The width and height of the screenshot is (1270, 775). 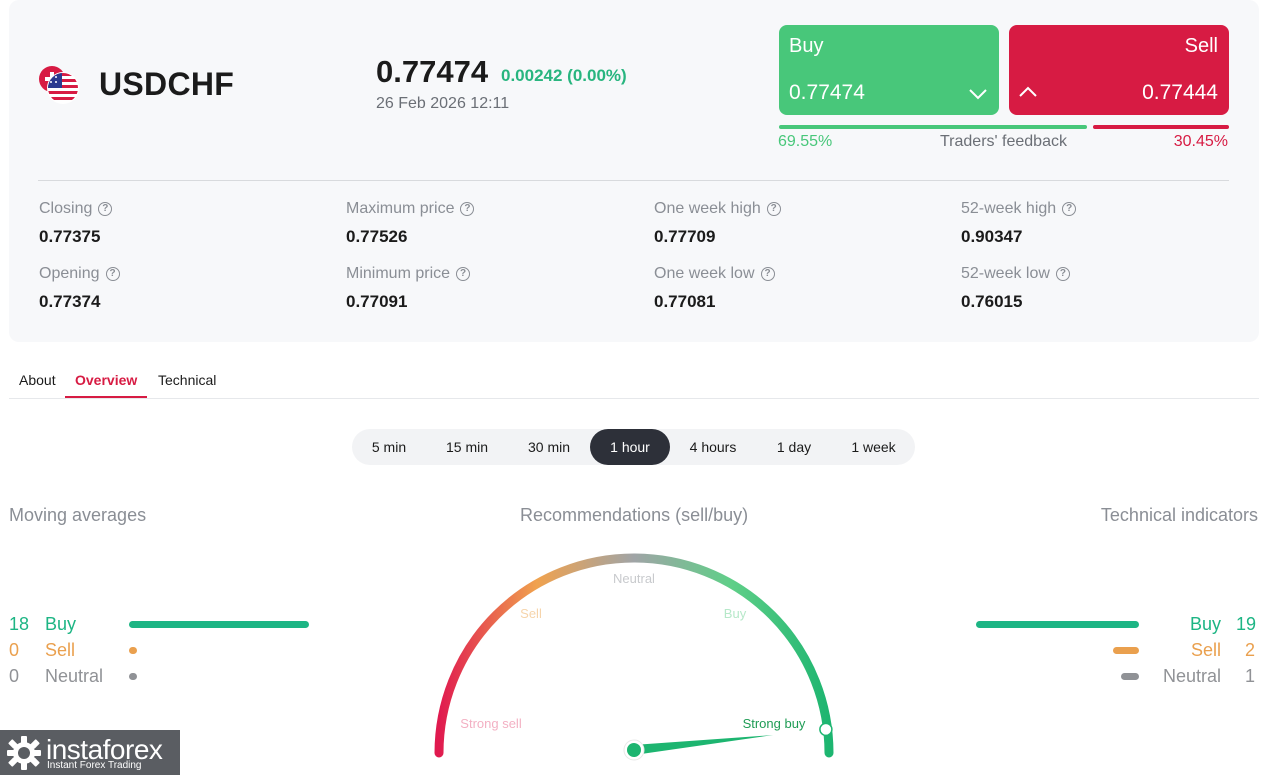 I want to click on price-change: 0.00242 (0.00%), so click(x=564, y=75).